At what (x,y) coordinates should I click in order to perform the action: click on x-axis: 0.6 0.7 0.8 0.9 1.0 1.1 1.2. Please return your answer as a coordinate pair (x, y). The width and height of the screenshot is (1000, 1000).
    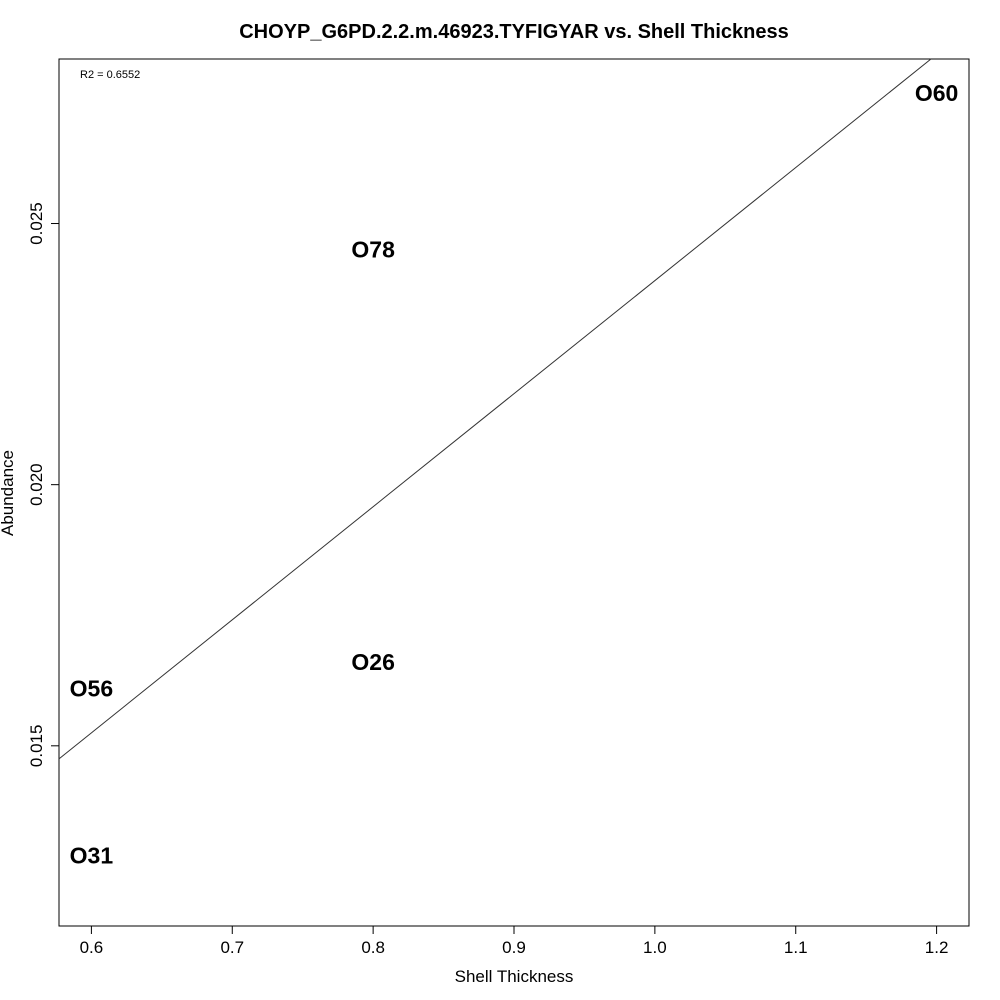
    Looking at the image, I should click on (514, 941).